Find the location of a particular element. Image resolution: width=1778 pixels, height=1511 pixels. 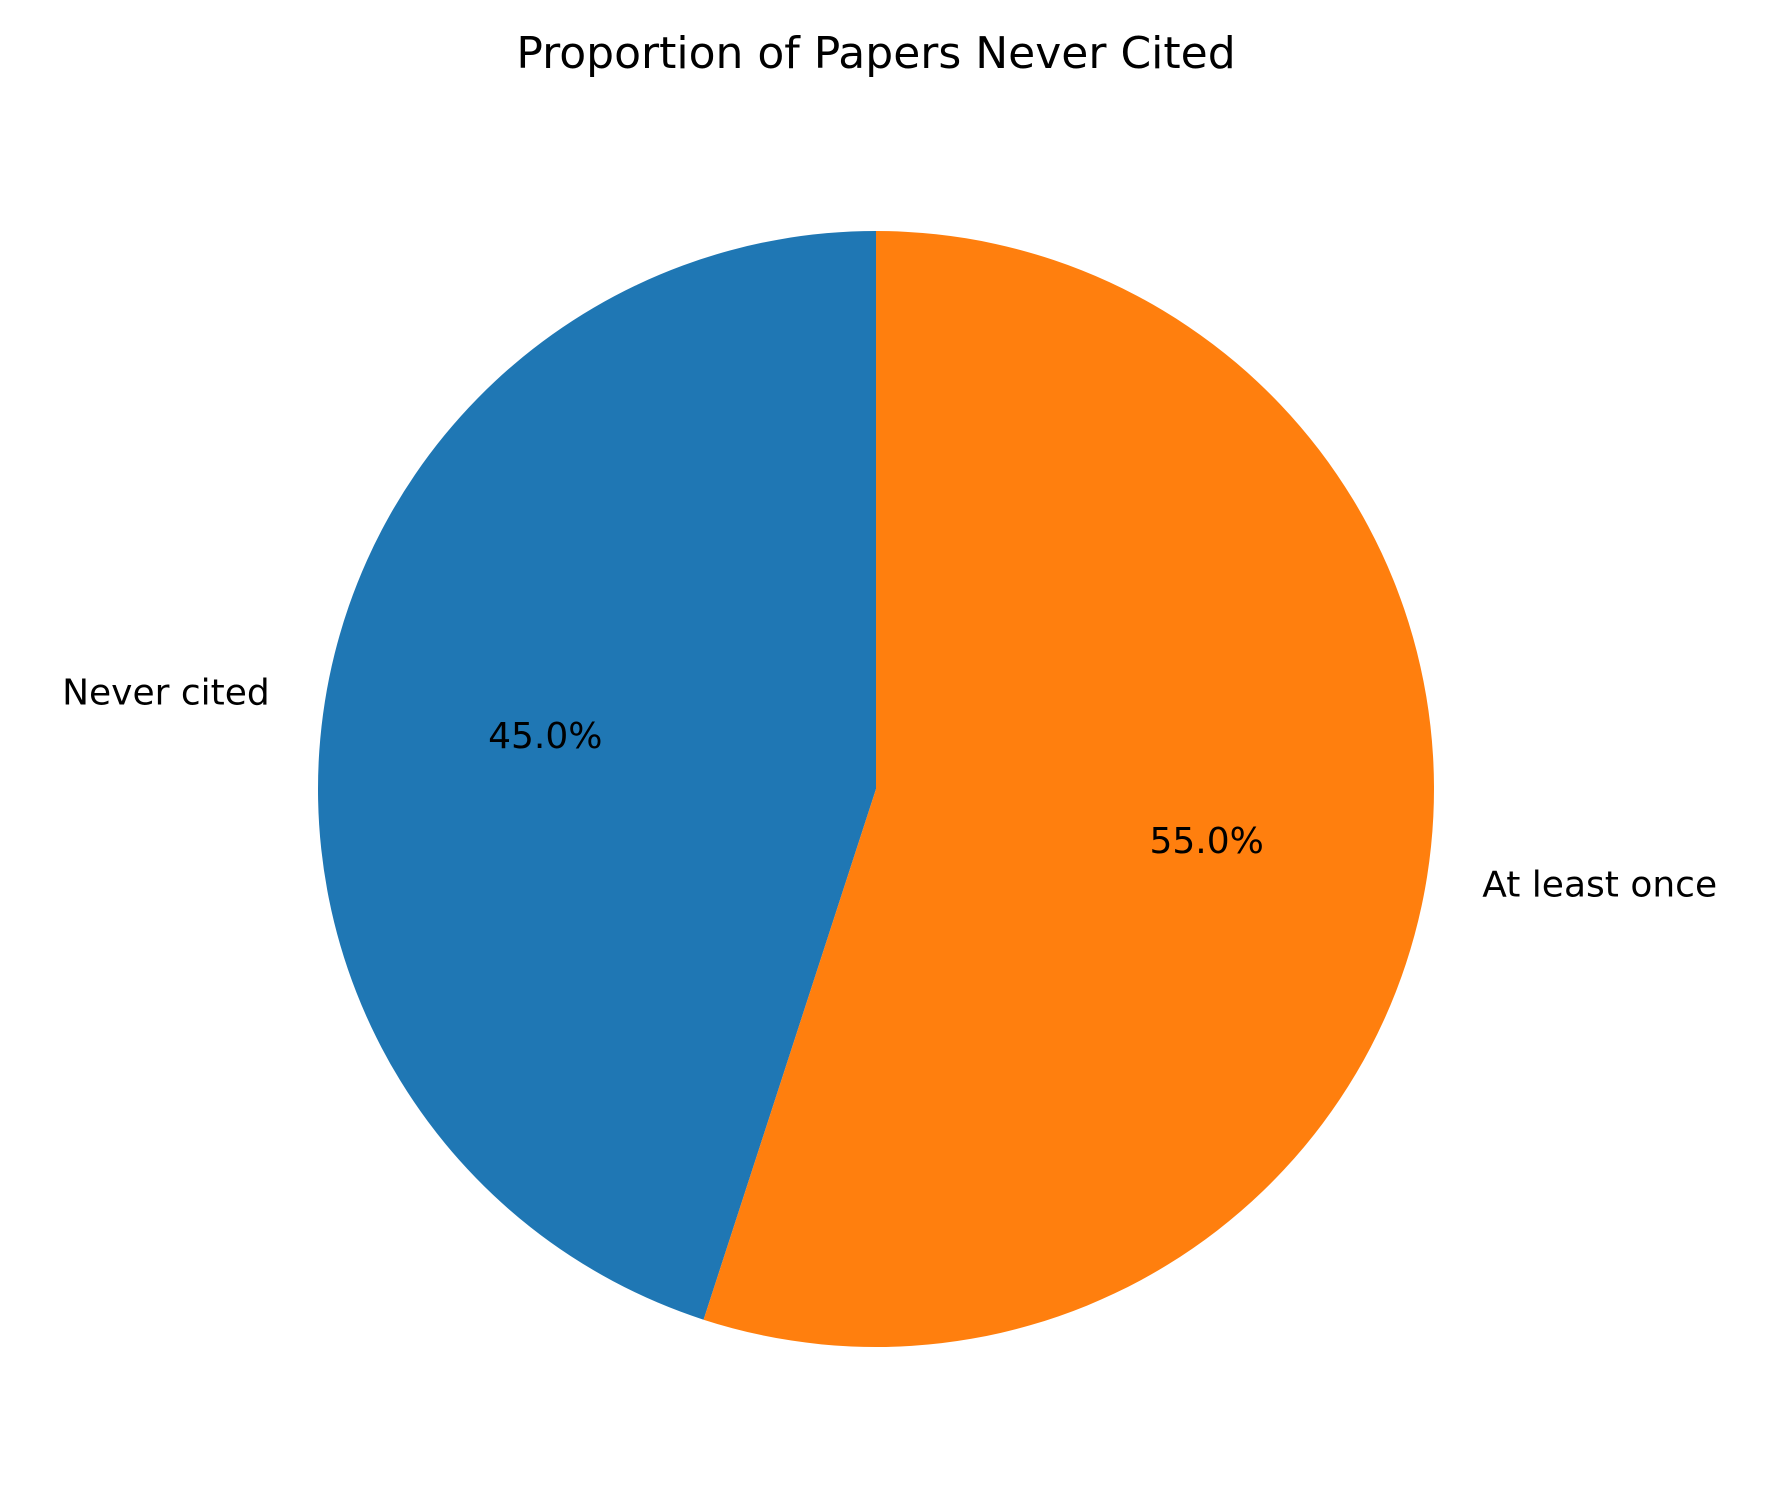

slice-percent-label: 45.0% is located at coordinates (545, 736).